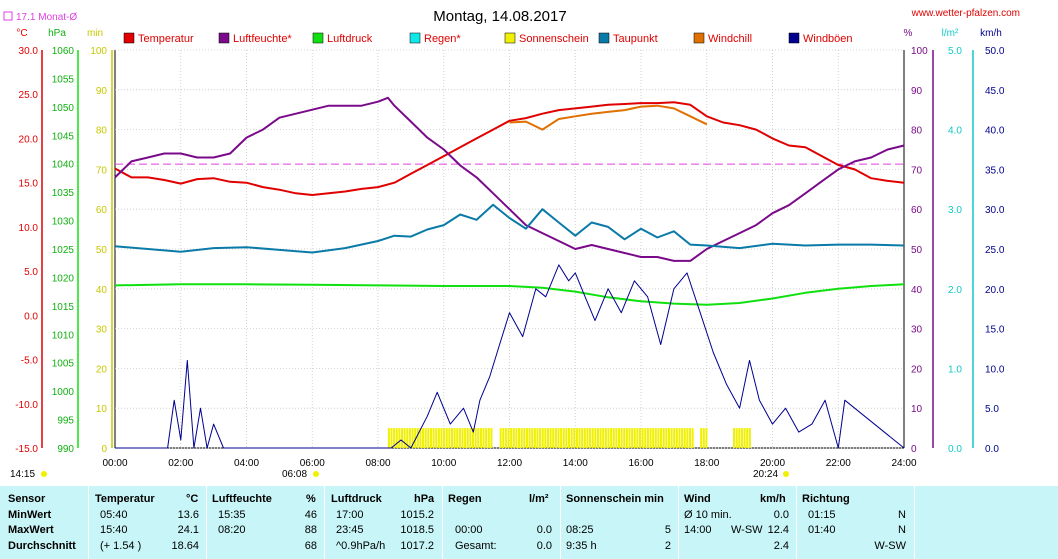  I want to click on legend-label: Temperatur, so click(166, 39).